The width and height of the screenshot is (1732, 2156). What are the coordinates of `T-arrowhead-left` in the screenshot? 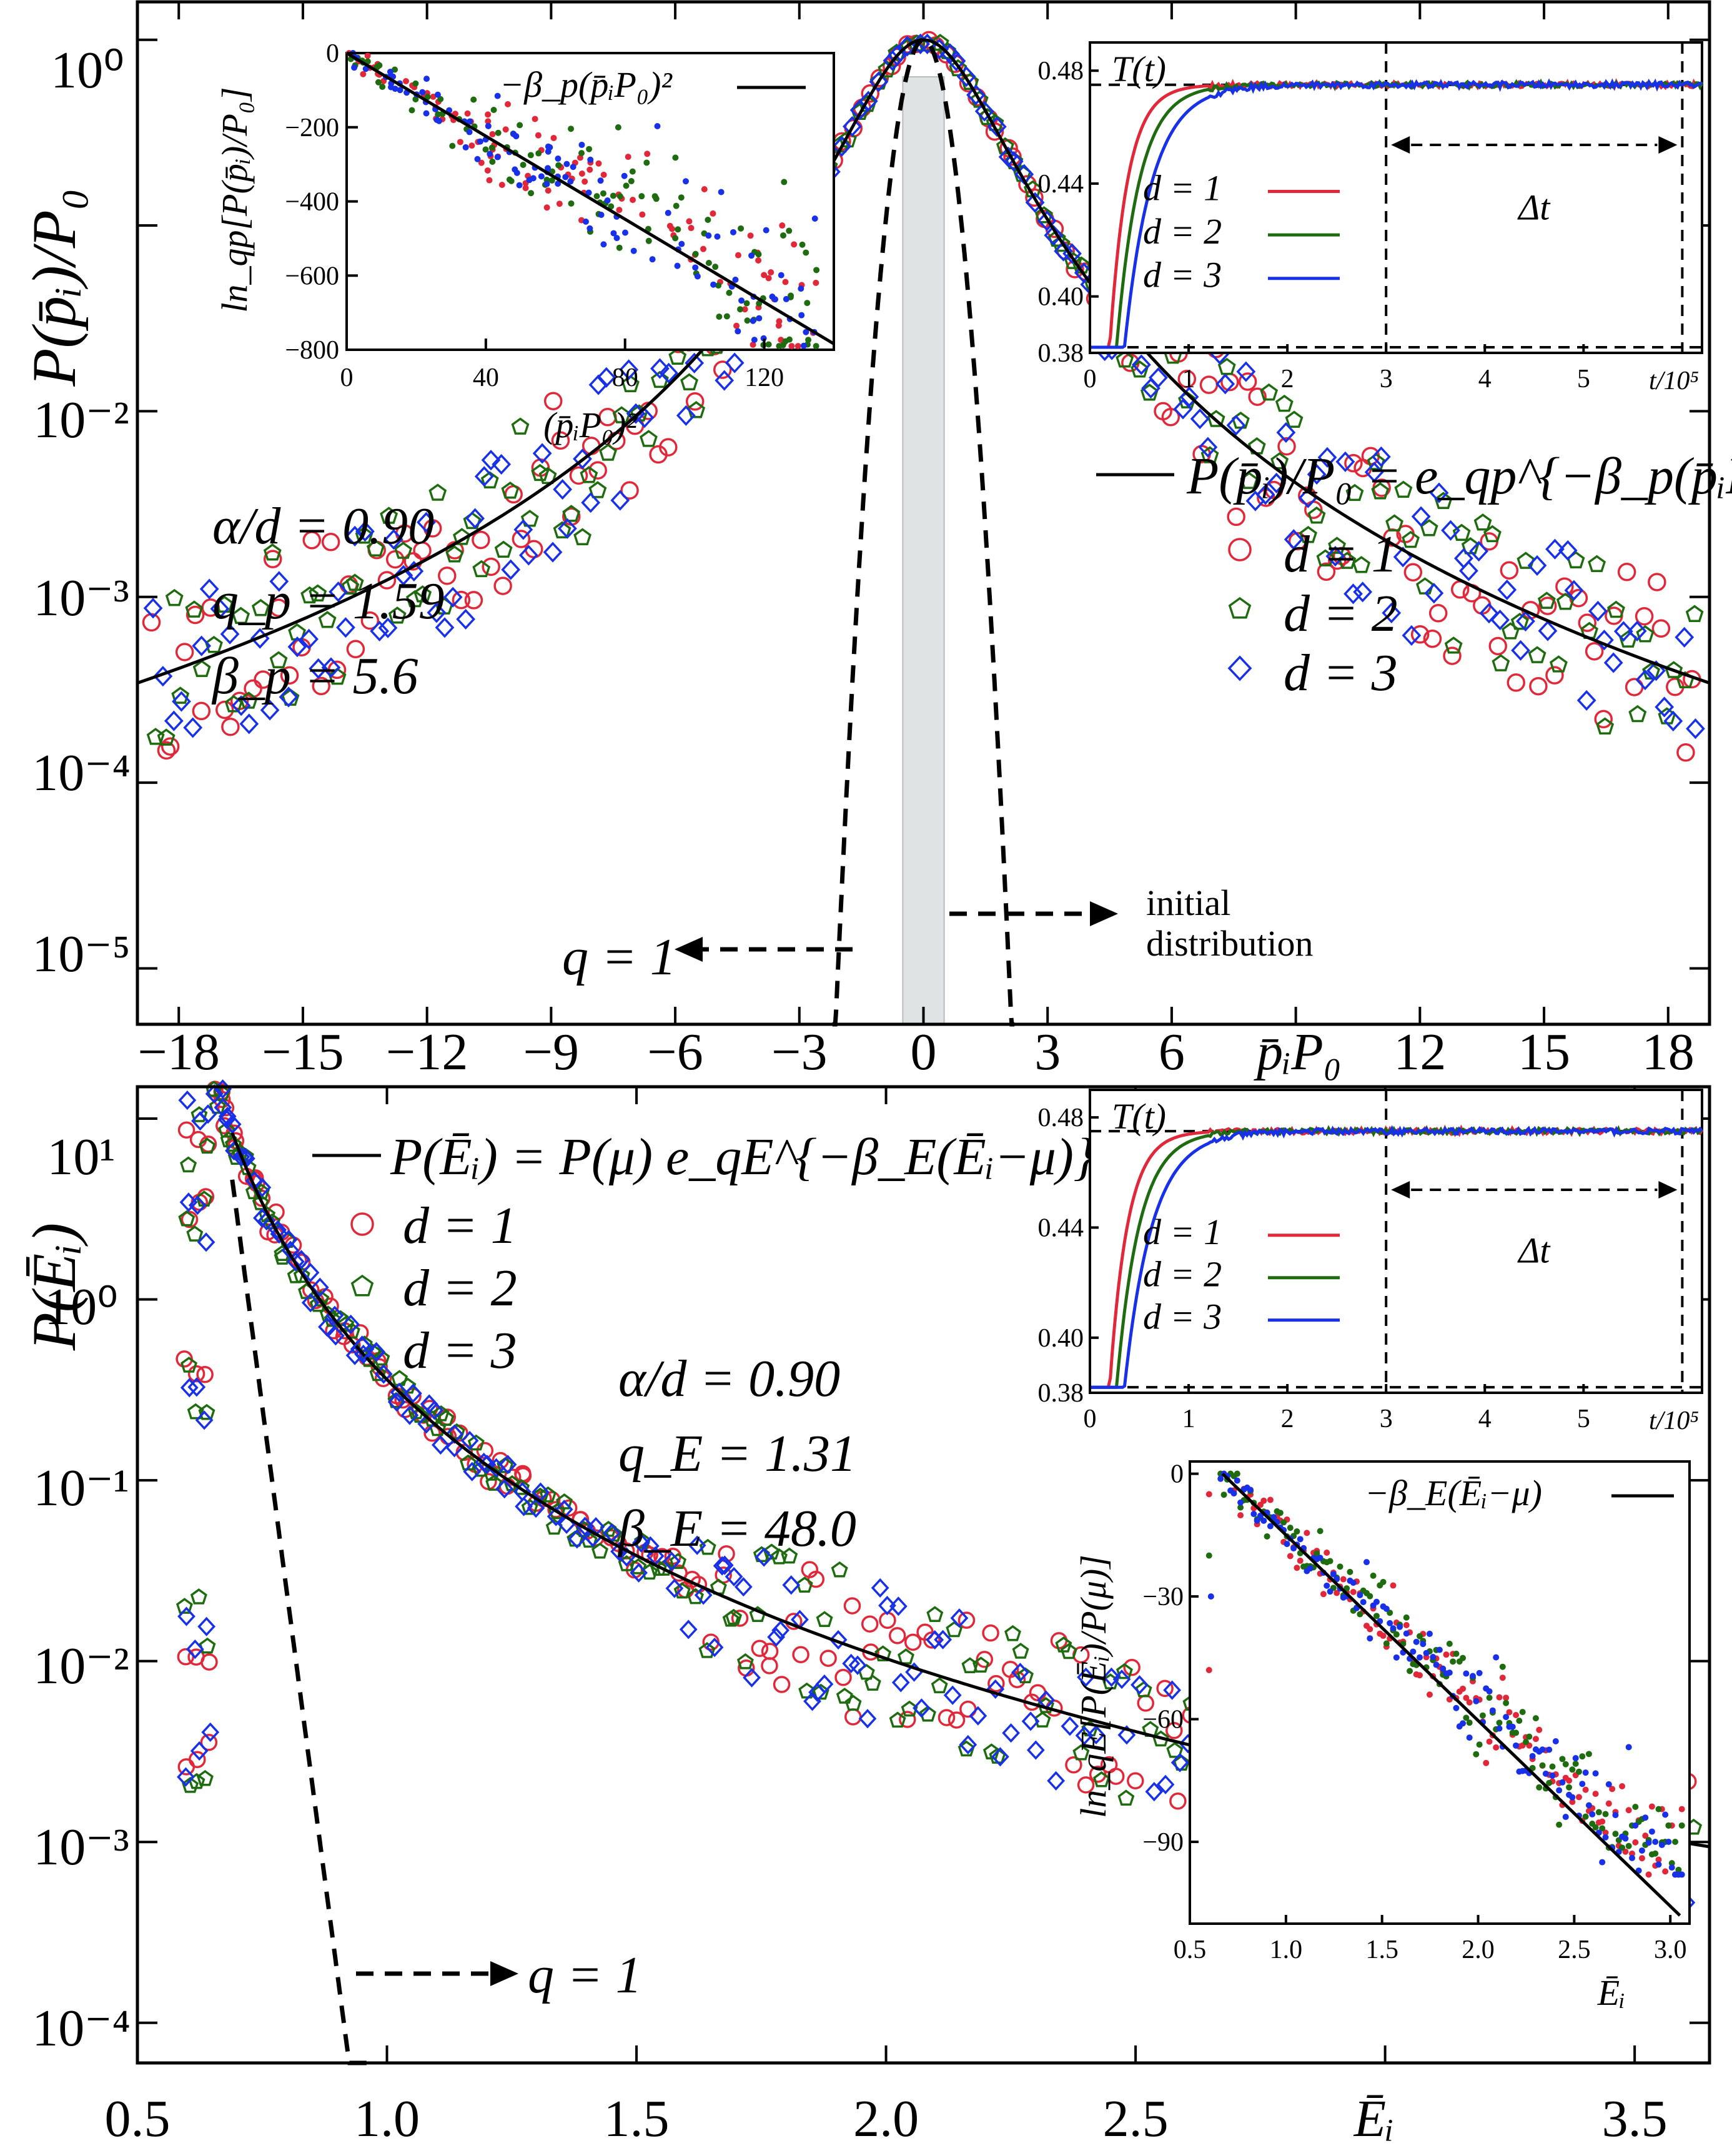 It's located at (1400, 1190).